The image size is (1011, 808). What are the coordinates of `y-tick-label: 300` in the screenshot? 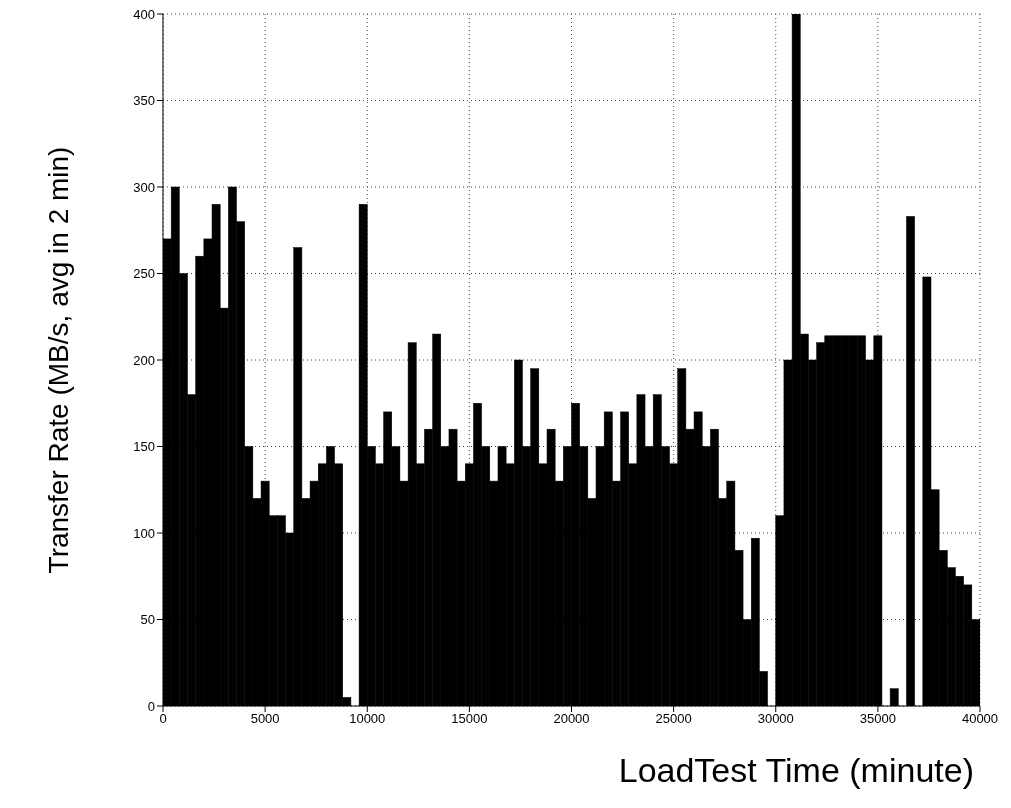 It's located at (144, 187).